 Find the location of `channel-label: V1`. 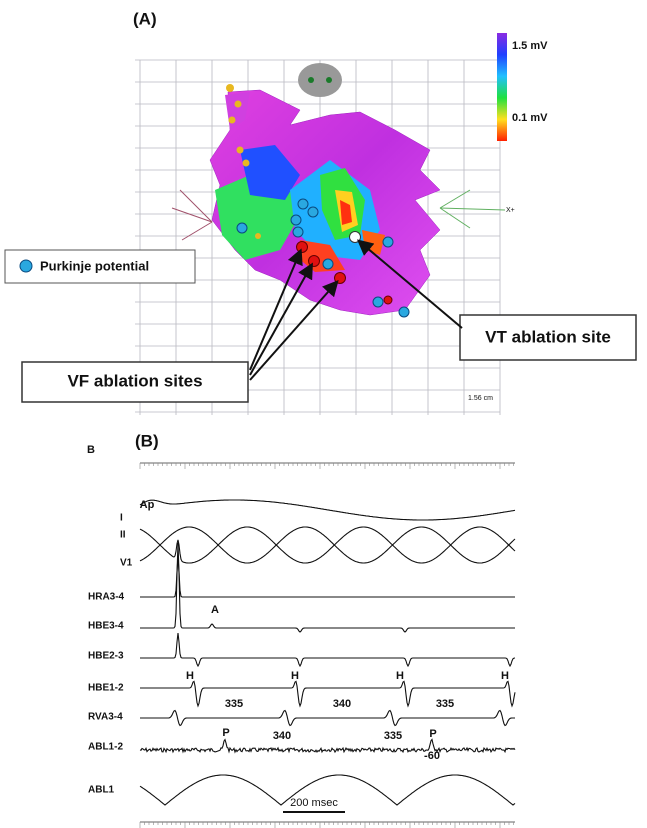

channel-label: V1 is located at coordinates (126, 563).